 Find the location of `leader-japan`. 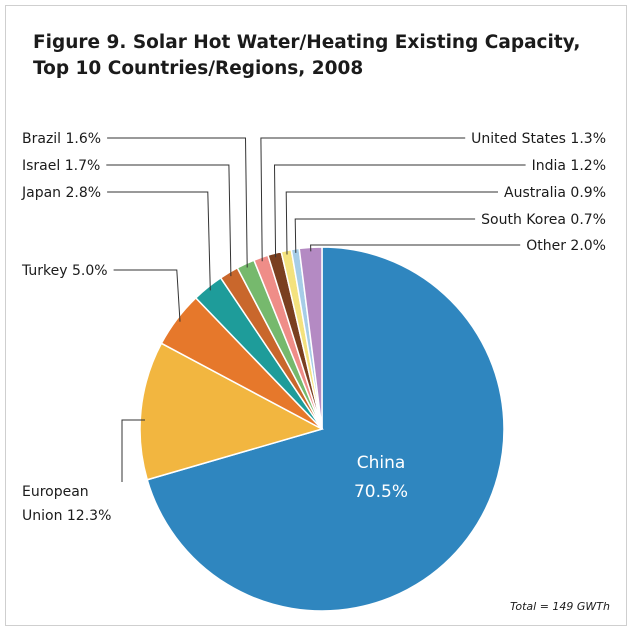

leader-japan is located at coordinates (159, 241).